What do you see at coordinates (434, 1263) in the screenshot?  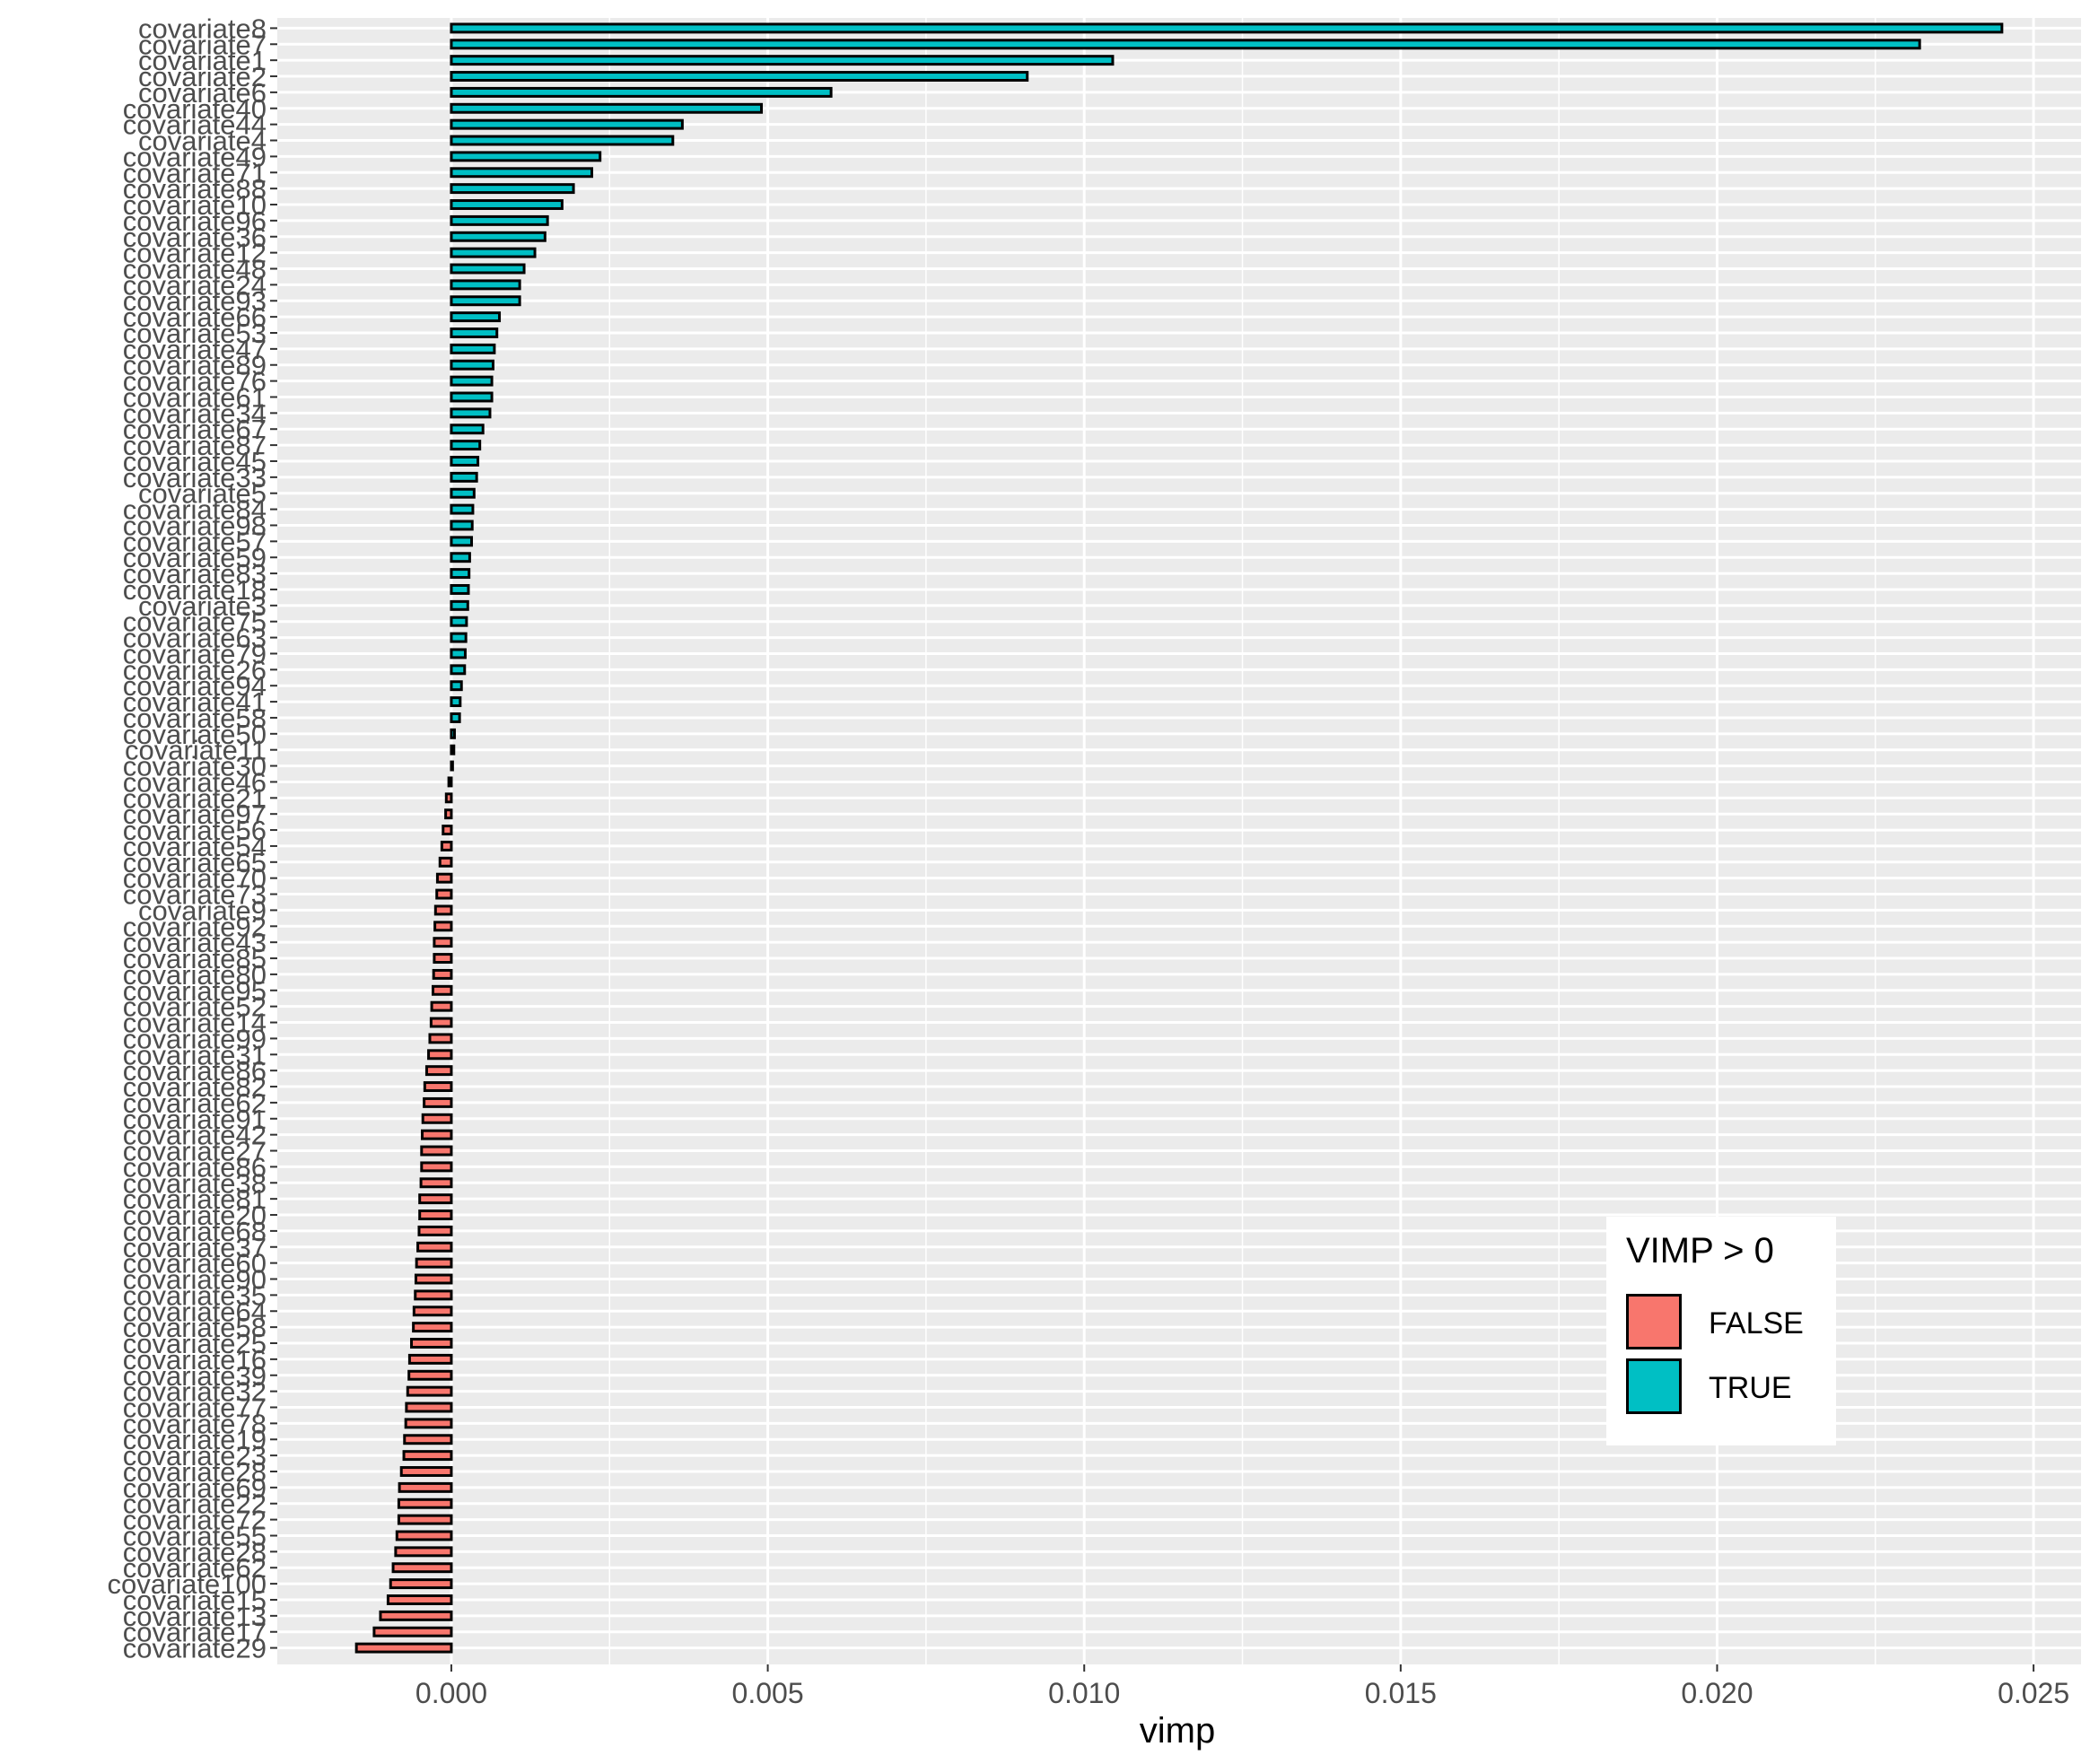 I see `bar-covariate60` at bounding box center [434, 1263].